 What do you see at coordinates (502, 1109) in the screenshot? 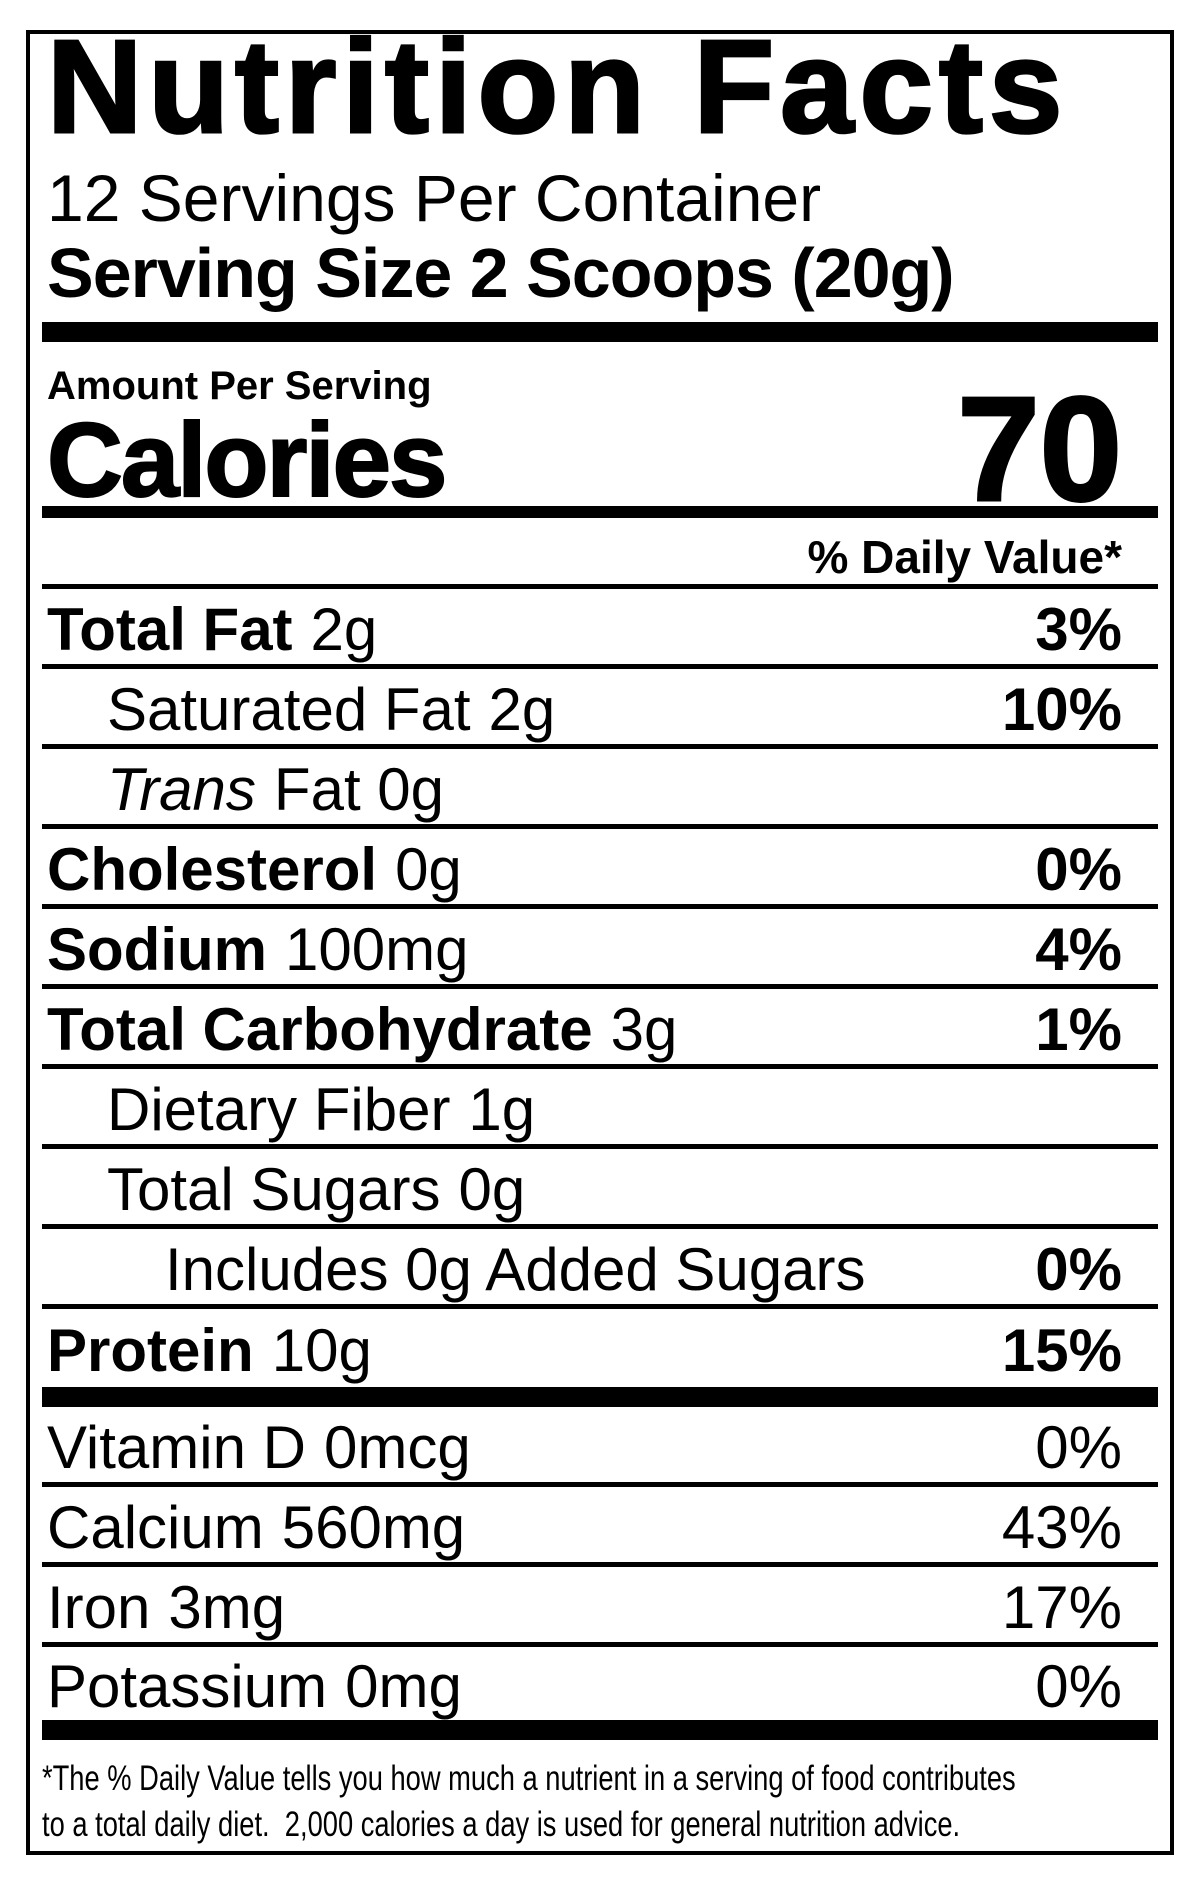
I see `nutrient-amount: 1g` at bounding box center [502, 1109].